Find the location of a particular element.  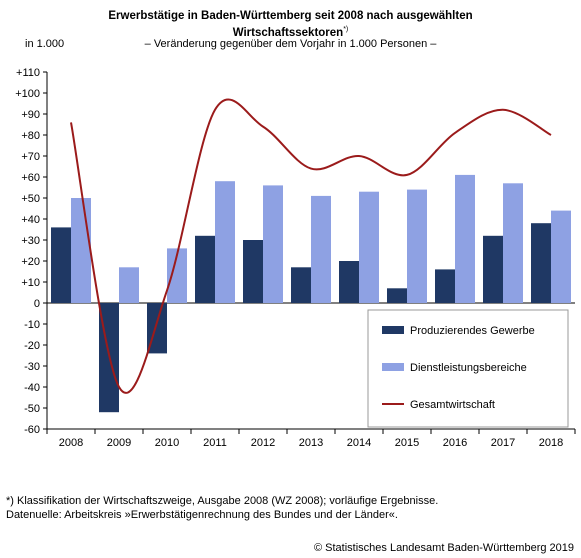

y-tick-label: -20 is located at coordinates (32, 346).